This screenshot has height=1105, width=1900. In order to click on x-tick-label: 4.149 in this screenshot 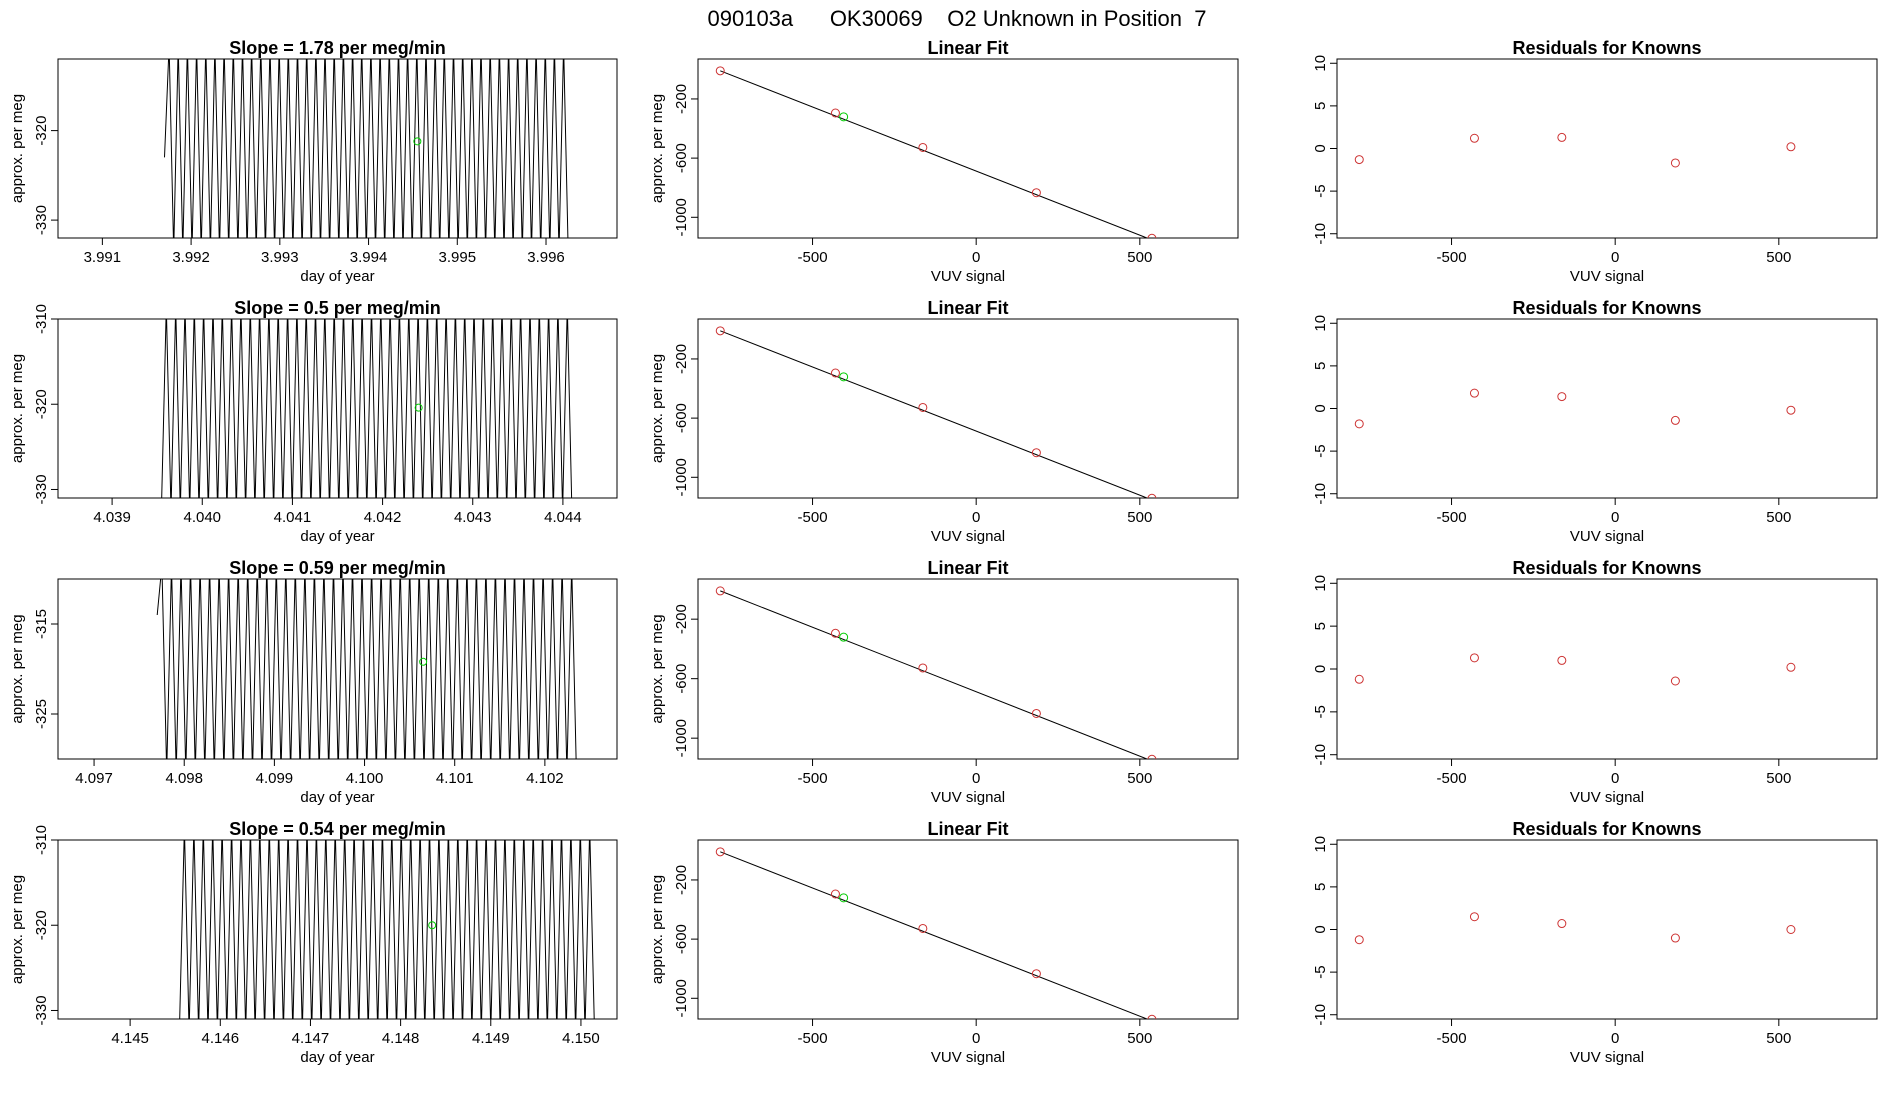, I will do `click(491, 1038)`.